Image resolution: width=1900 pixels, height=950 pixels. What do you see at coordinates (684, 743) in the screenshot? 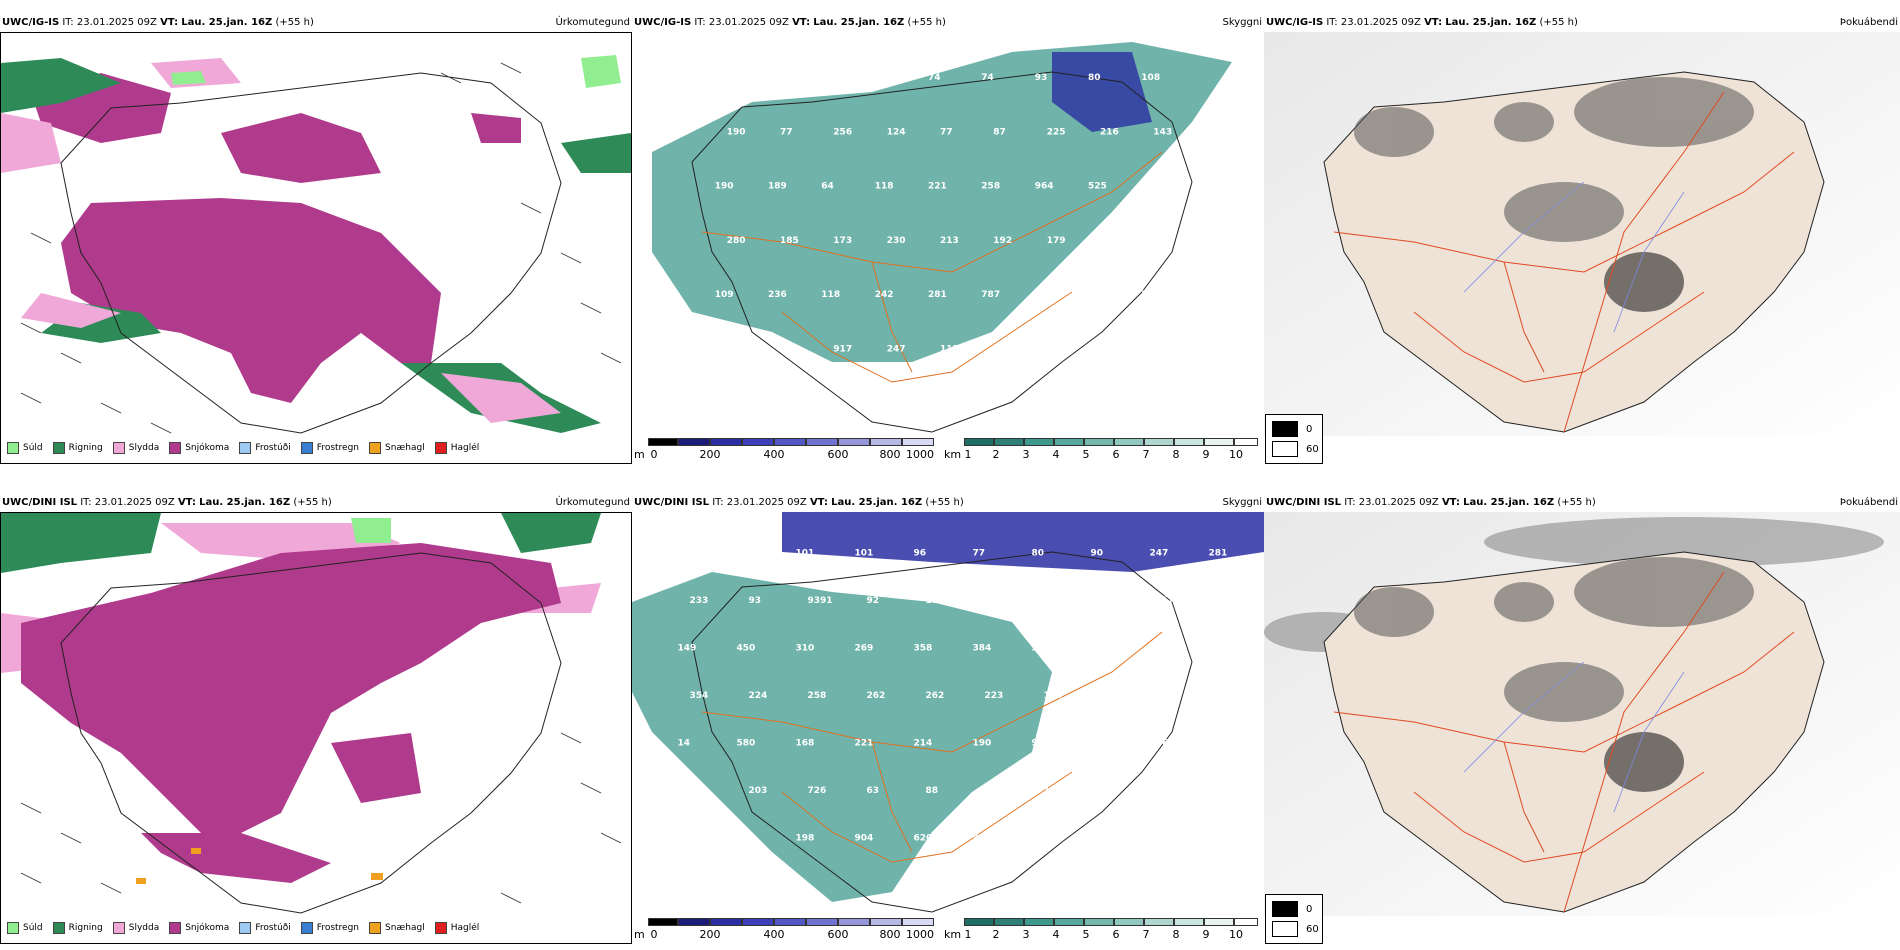
I see `visibility-value-label: 14` at bounding box center [684, 743].